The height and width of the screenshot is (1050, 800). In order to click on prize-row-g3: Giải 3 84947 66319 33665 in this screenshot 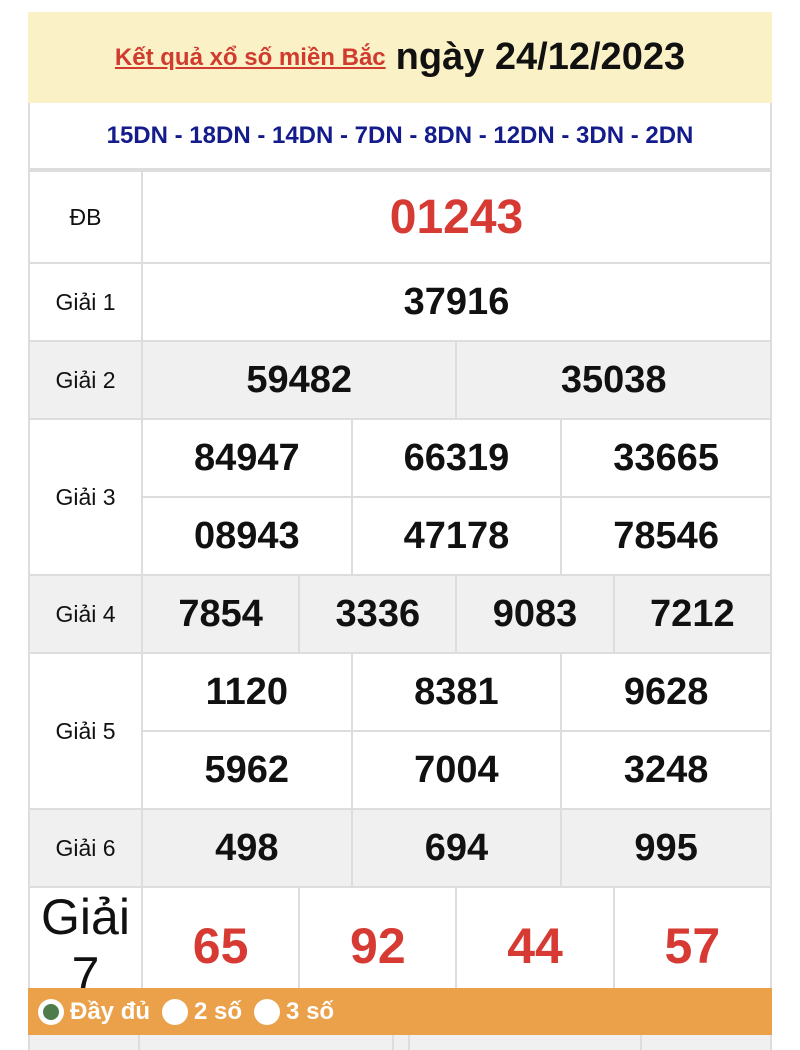, I will do `click(400, 497)`.